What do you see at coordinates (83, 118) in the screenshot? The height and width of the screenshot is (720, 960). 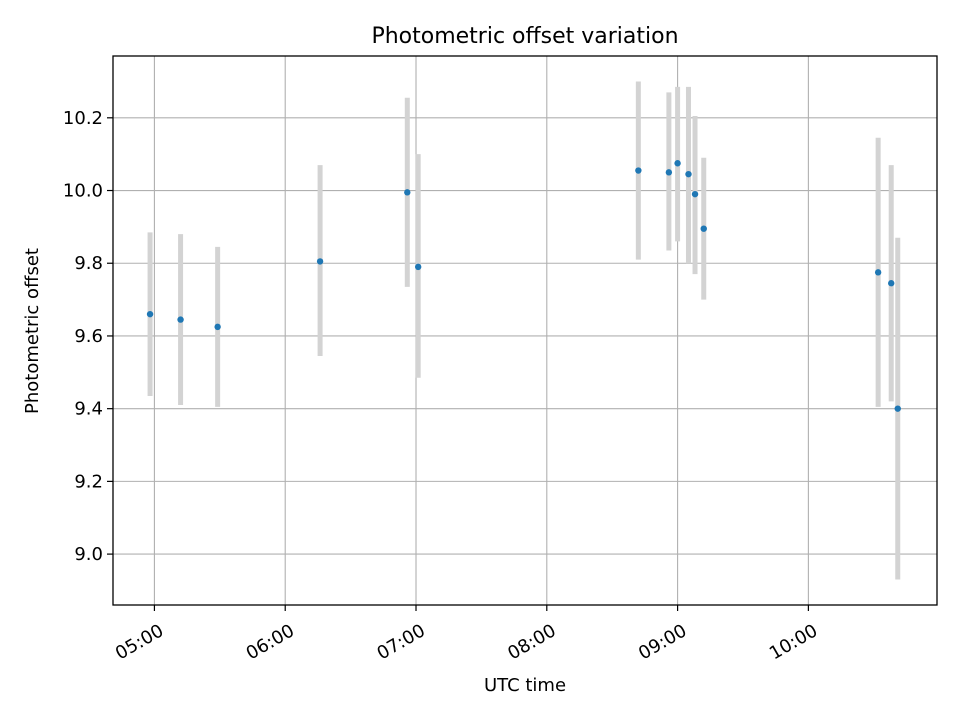 I see `y-tick-label: 10.2` at bounding box center [83, 118].